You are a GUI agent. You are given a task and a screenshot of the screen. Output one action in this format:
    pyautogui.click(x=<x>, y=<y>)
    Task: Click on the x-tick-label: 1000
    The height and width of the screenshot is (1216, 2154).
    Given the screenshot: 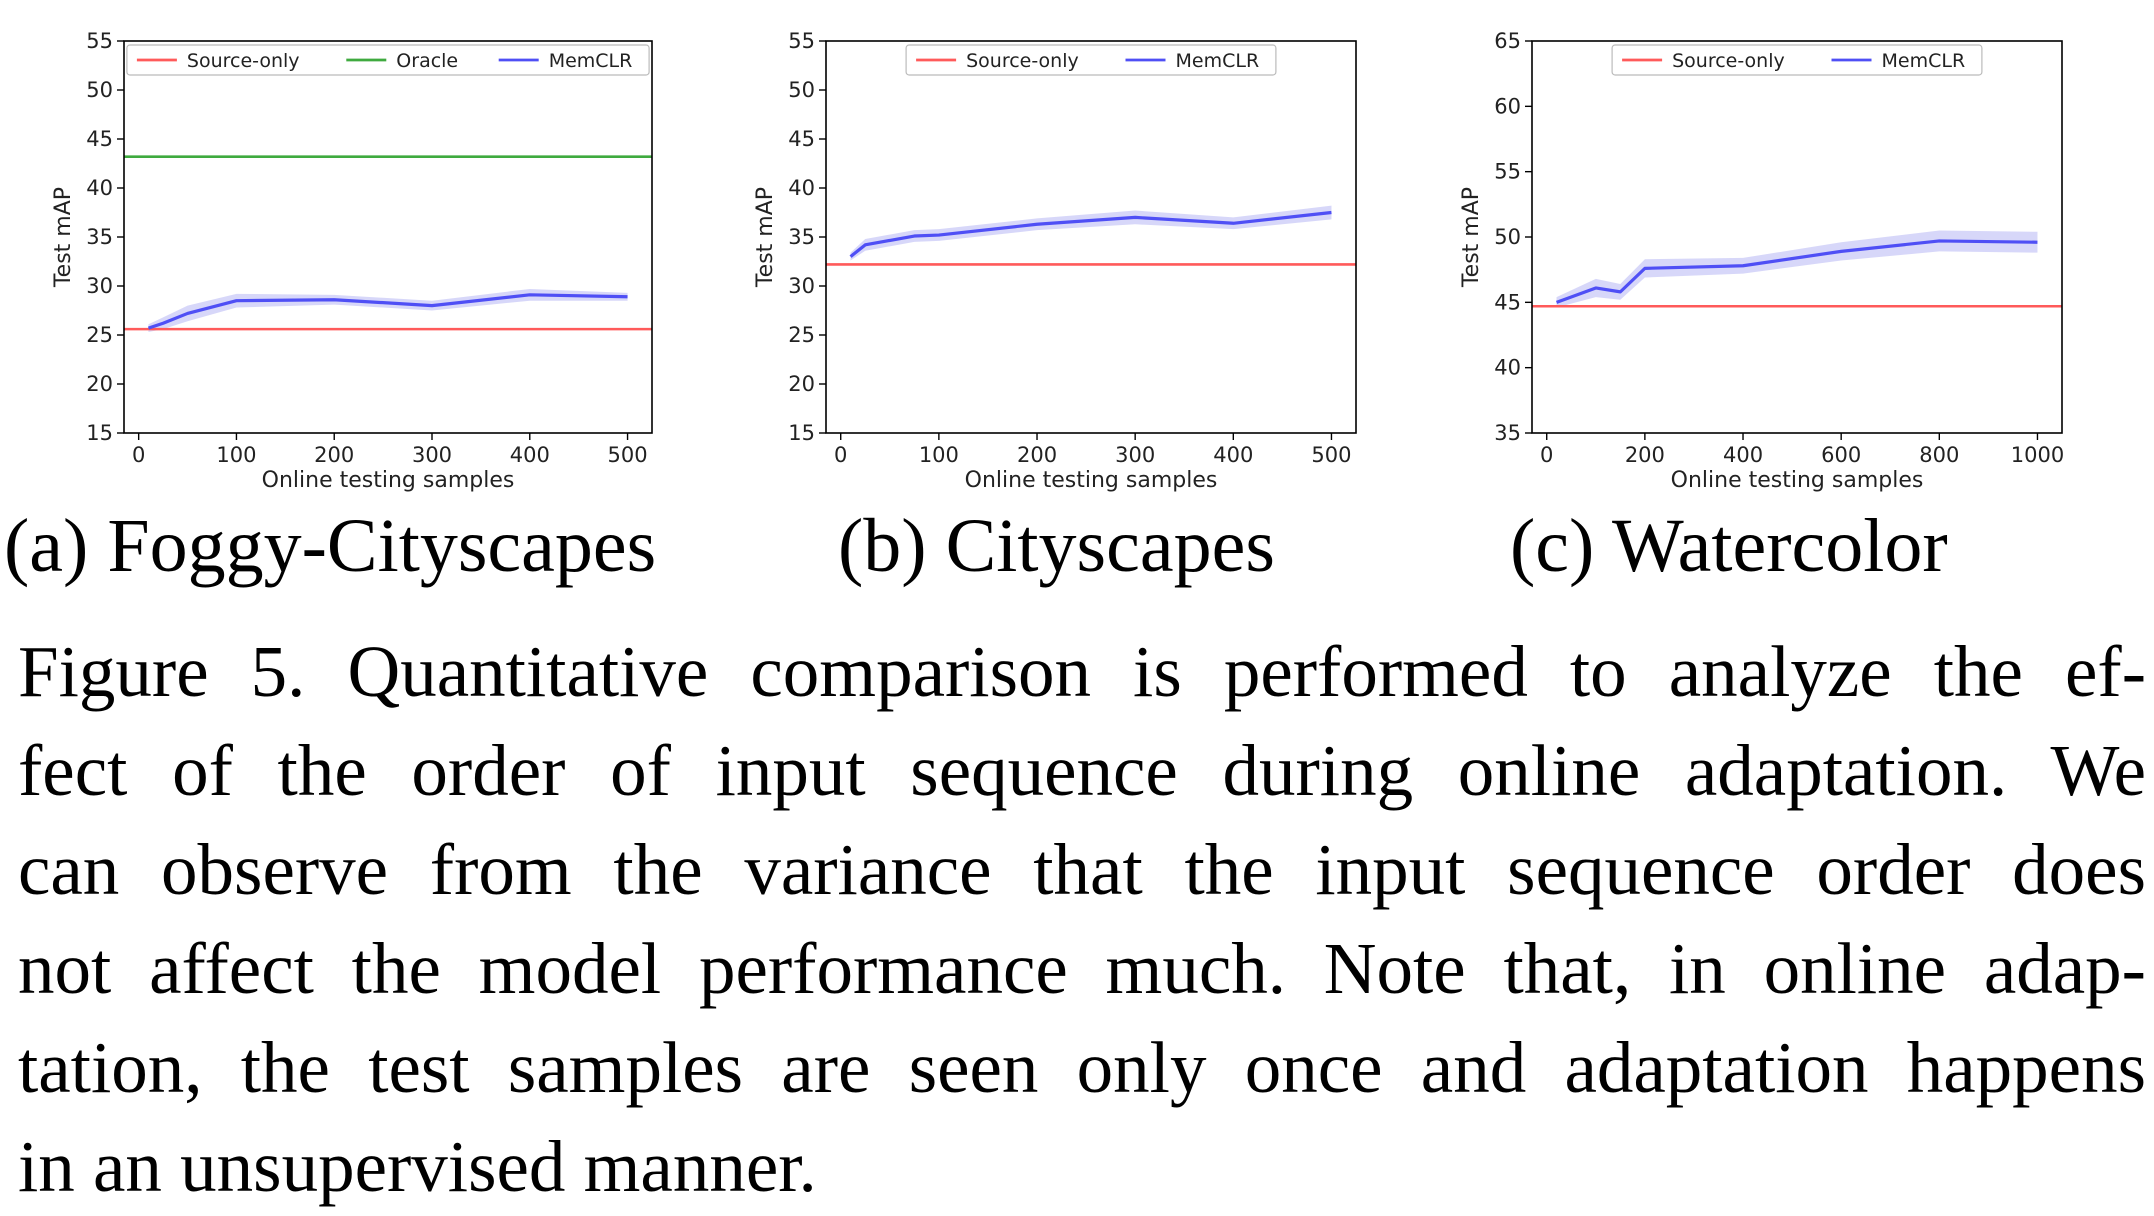 What is the action you would take?
    pyautogui.click(x=2037, y=455)
    